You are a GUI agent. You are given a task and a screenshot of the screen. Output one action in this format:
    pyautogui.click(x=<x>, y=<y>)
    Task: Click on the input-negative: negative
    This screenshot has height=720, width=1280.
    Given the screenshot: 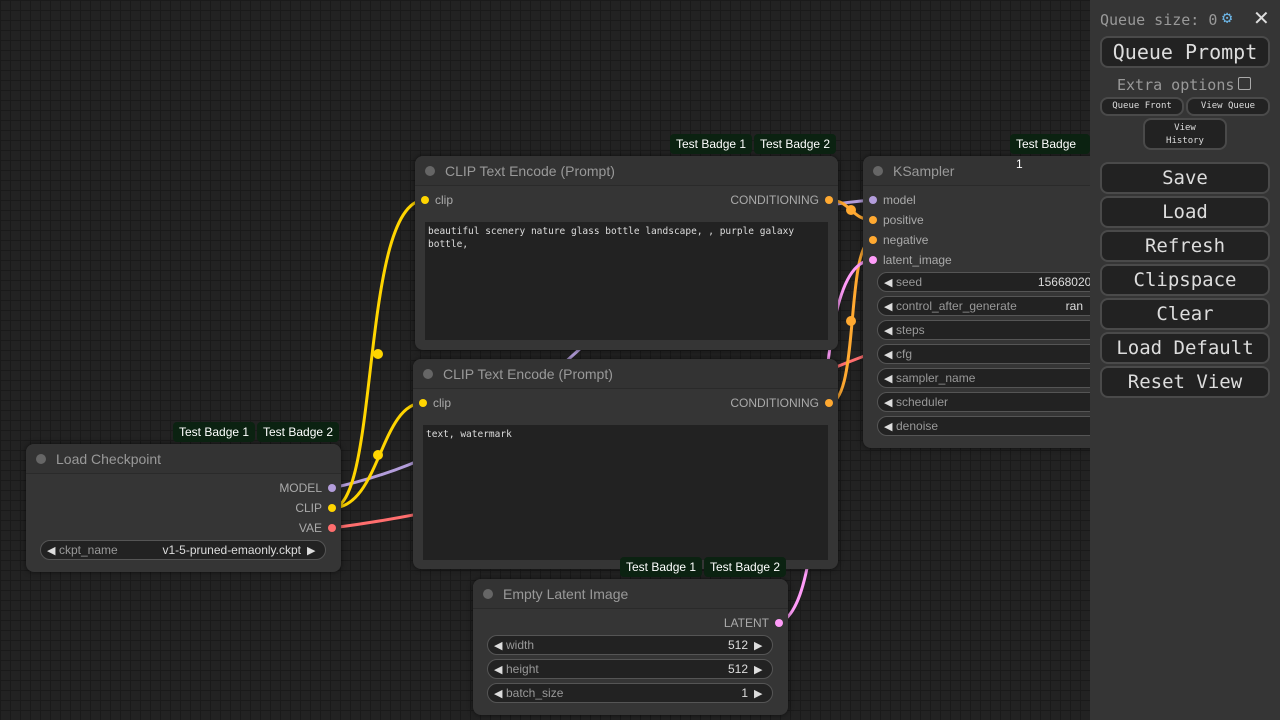 What is the action you would take?
    pyautogui.click(x=898, y=240)
    